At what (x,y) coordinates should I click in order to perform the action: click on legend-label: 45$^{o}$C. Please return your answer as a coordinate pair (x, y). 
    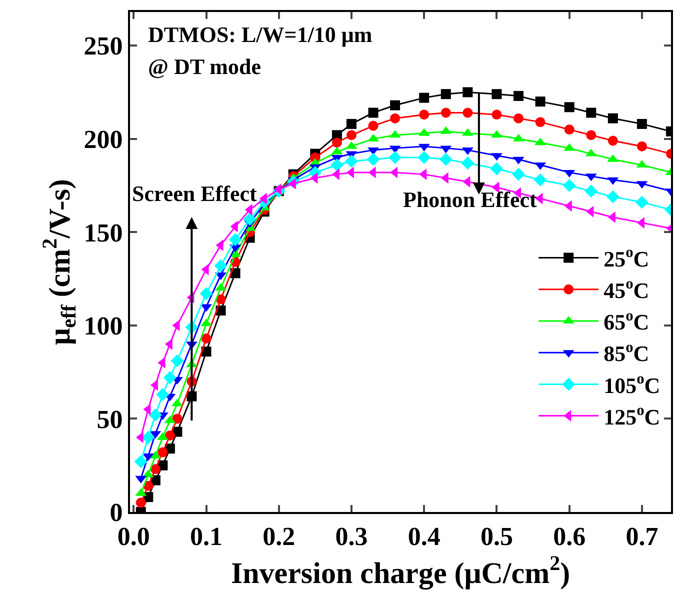
    Looking at the image, I should click on (627, 289).